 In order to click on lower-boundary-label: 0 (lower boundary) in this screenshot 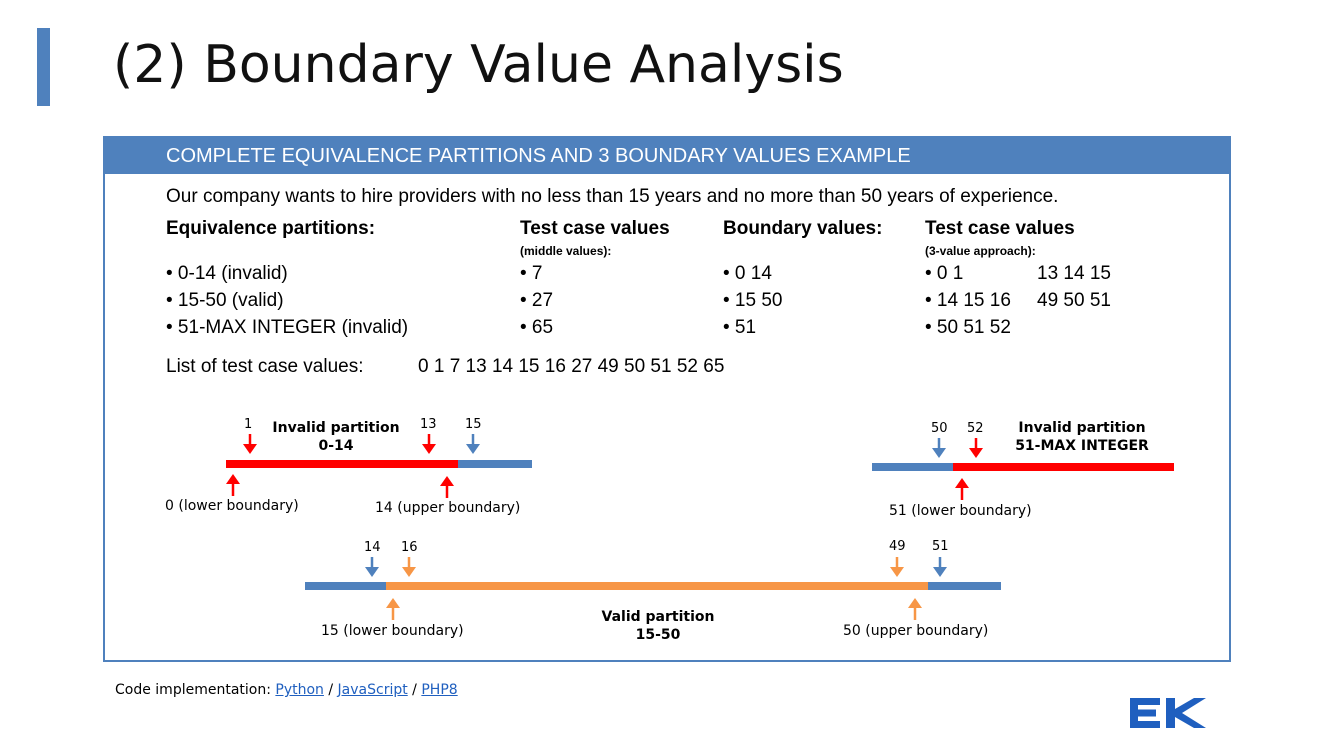, I will do `click(232, 506)`.